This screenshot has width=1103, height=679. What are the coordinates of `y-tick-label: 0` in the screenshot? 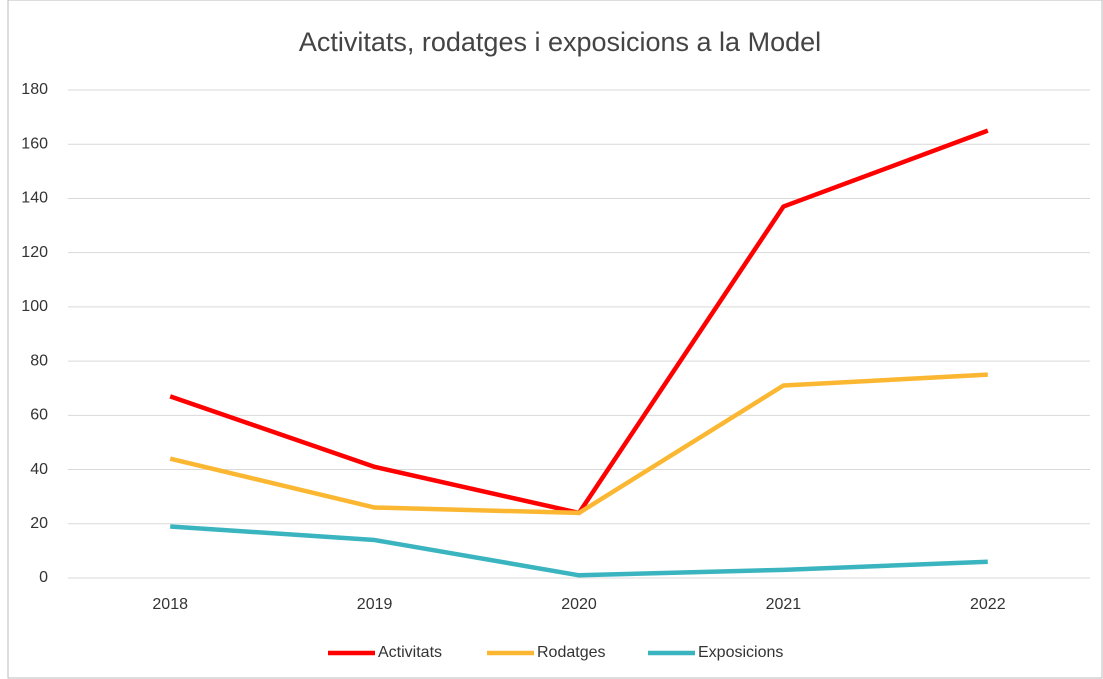 It's located at (43, 577).